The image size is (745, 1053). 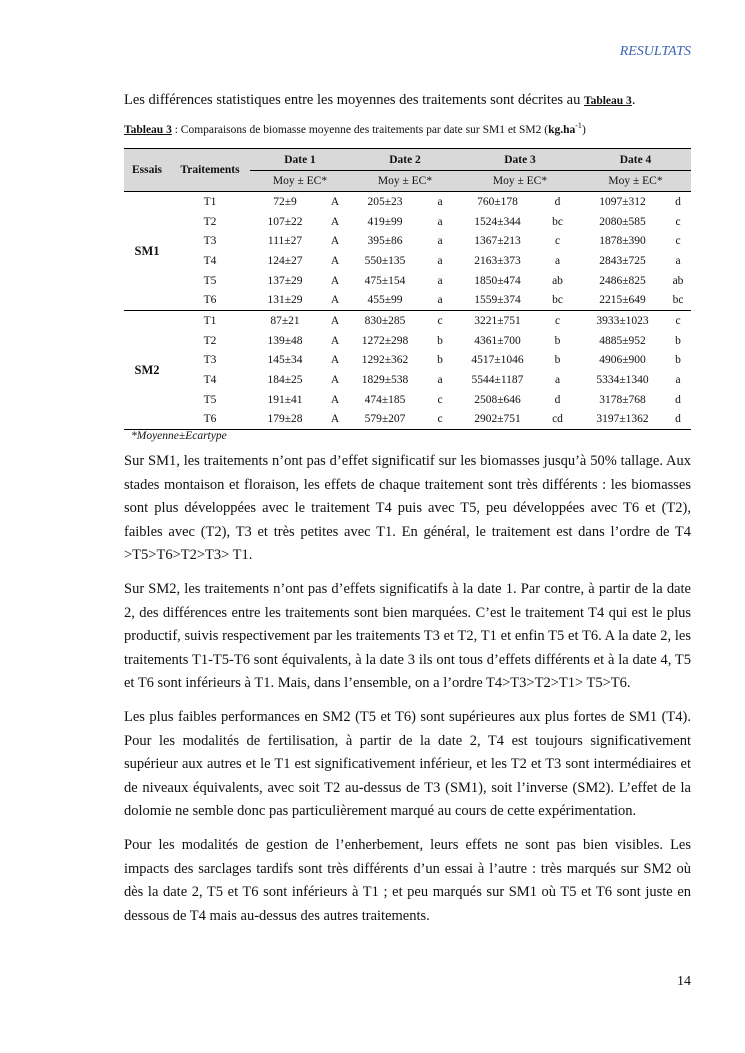 What do you see at coordinates (497, 241) in the screenshot?
I see `mean-sd-cell: 1367±213` at bounding box center [497, 241].